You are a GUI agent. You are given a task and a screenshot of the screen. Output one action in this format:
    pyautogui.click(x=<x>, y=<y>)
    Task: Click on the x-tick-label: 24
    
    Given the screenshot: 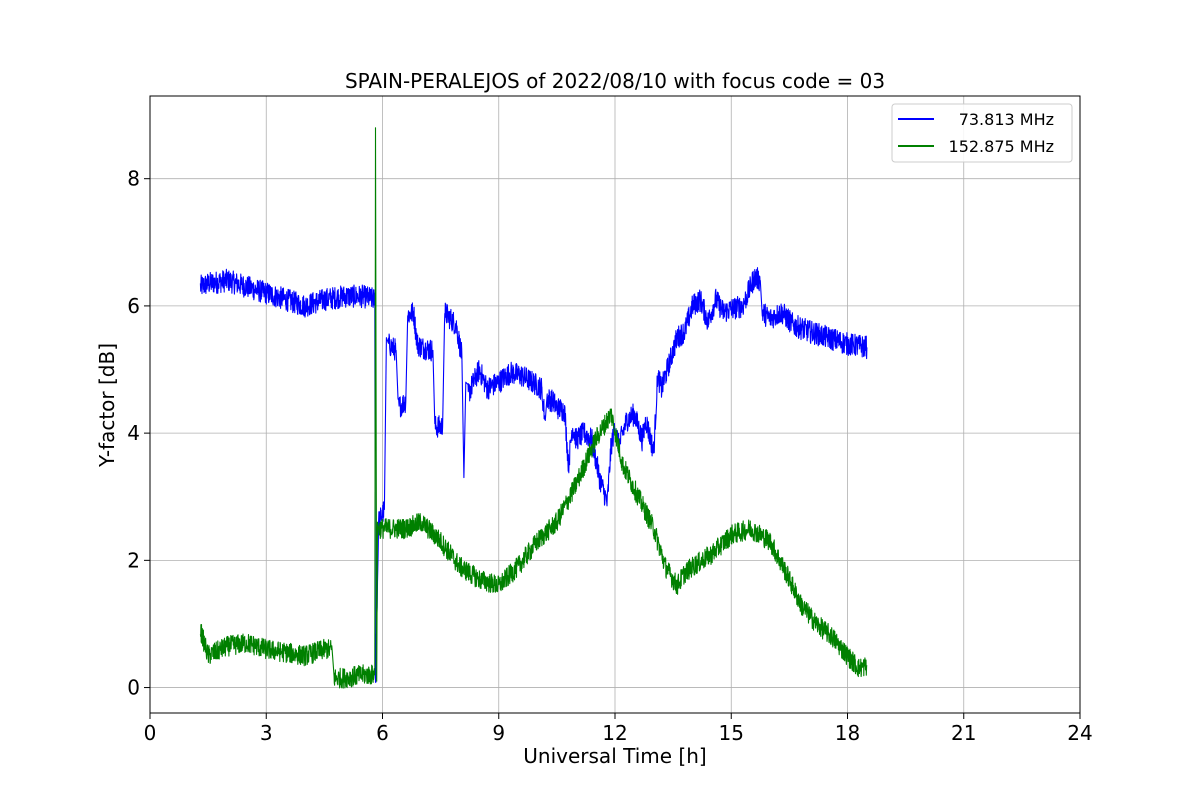 What is the action you would take?
    pyautogui.click(x=1079, y=733)
    